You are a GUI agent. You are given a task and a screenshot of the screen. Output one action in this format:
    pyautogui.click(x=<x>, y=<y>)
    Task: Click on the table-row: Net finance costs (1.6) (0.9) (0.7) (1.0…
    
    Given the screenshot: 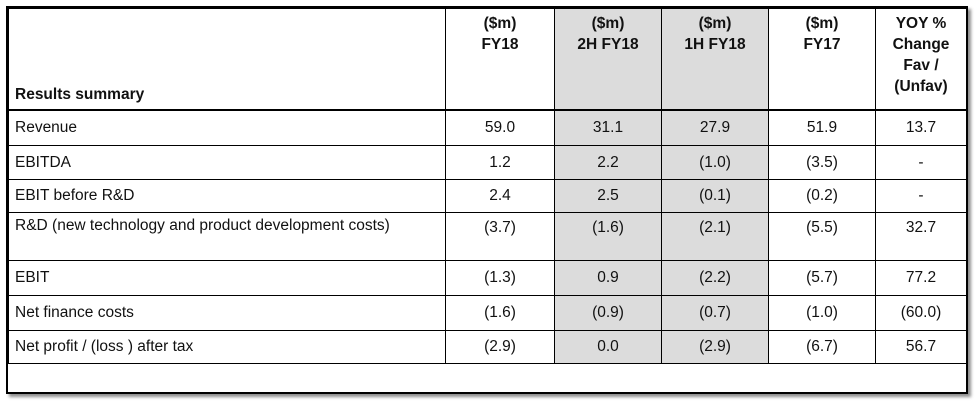 What is the action you would take?
    pyautogui.click(x=487, y=313)
    